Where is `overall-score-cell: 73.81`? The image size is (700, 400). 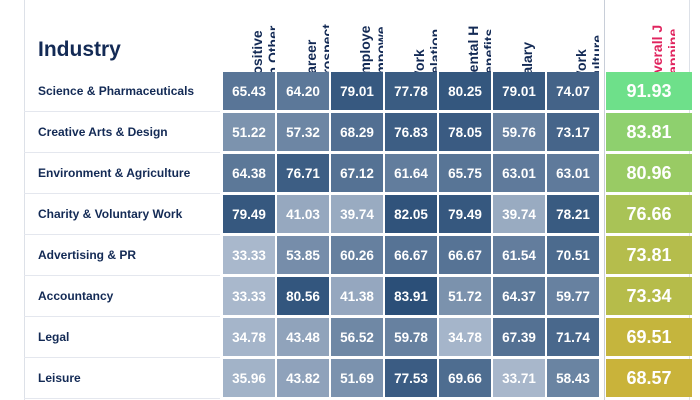
overall-score-cell: 73.81 is located at coordinates (649, 255).